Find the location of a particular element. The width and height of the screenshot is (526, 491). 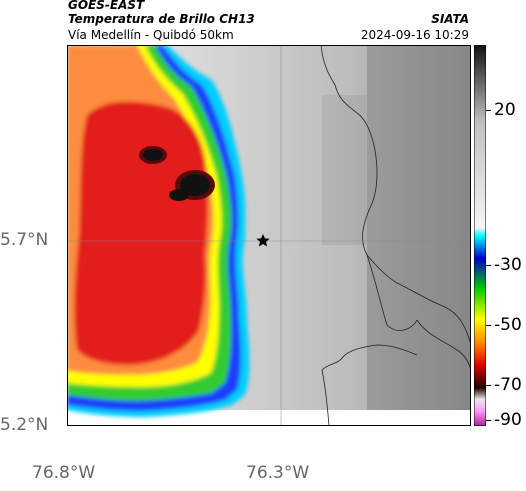

lon-label-76-8: 76.8°W is located at coordinates (64, 473).